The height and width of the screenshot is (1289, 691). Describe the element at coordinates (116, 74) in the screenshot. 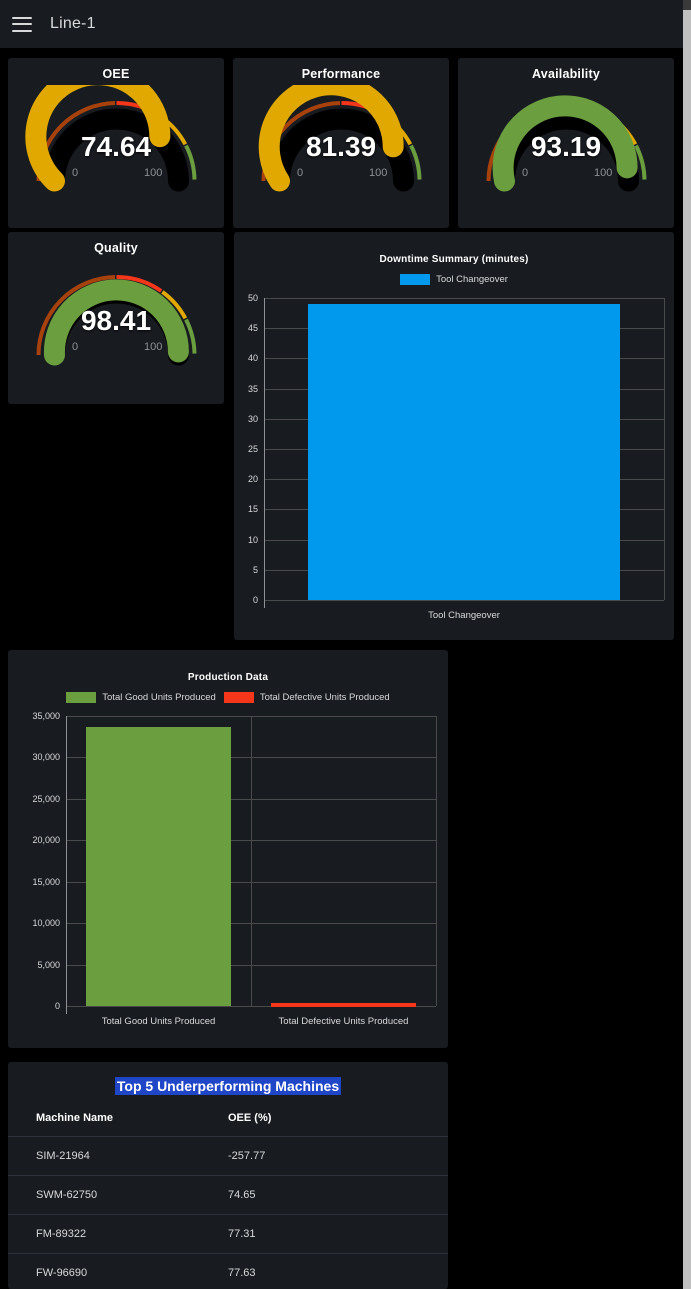

I see `gauge-title: OEE` at that location.